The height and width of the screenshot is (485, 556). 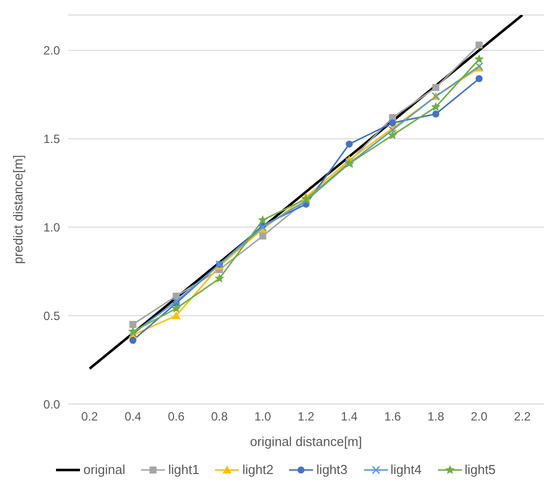 I want to click on x-tick-label: 1.6, so click(x=393, y=417).